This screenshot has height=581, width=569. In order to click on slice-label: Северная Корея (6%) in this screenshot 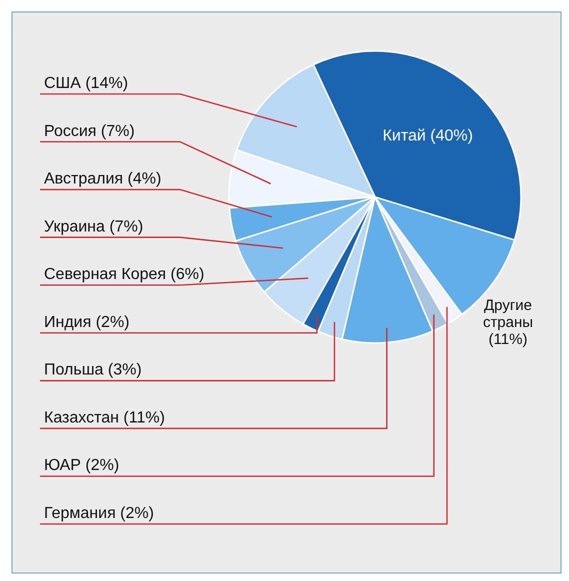, I will do `click(124, 275)`.